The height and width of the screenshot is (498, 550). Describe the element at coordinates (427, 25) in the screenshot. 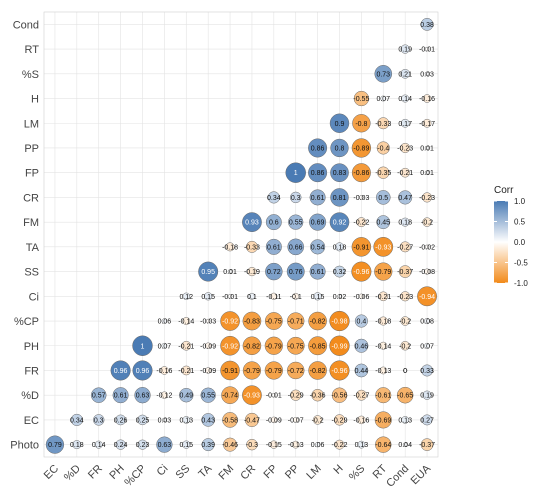

I see `corr-value-label: 0.38` at that location.